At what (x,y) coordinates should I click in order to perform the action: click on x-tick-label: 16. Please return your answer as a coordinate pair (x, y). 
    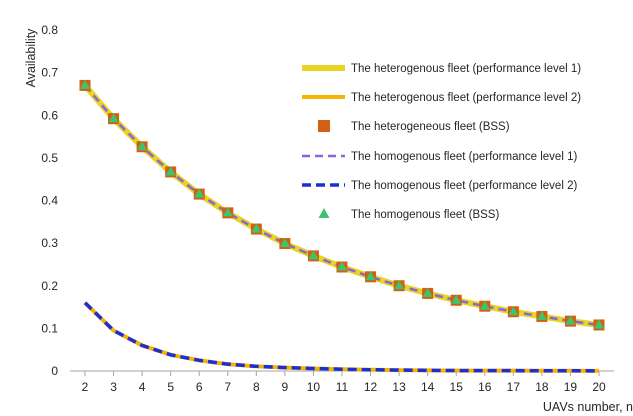
    Looking at the image, I should click on (485, 387).